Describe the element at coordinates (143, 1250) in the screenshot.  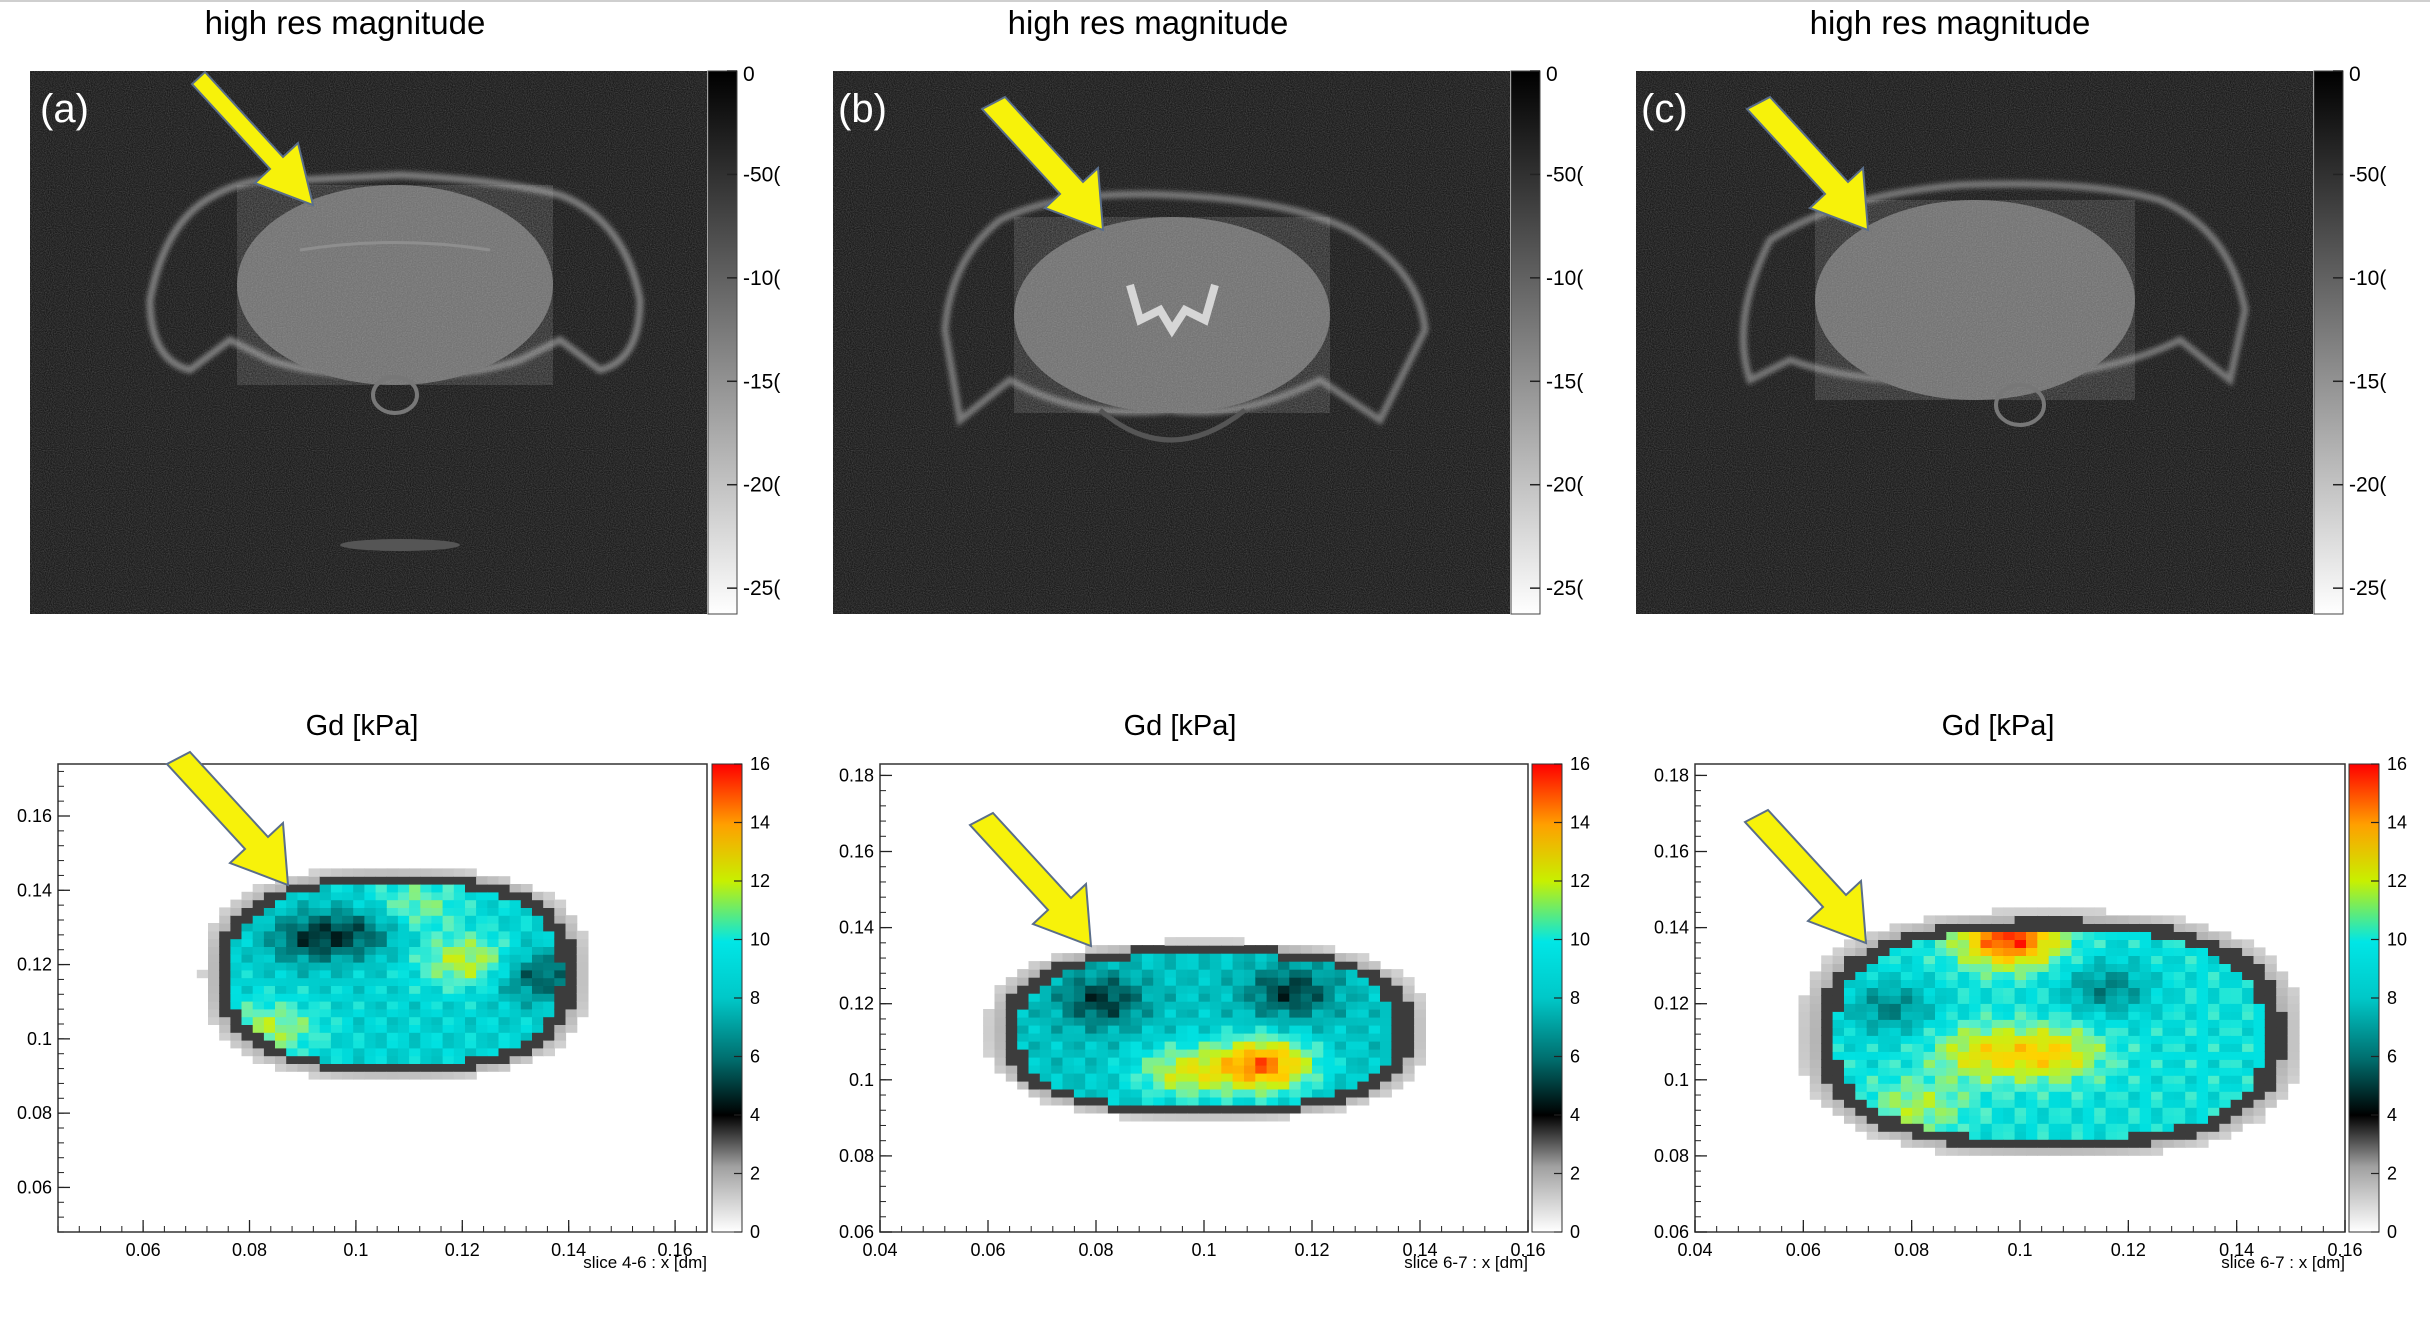
I see `gd-xtick-label: 0.06` at that location.